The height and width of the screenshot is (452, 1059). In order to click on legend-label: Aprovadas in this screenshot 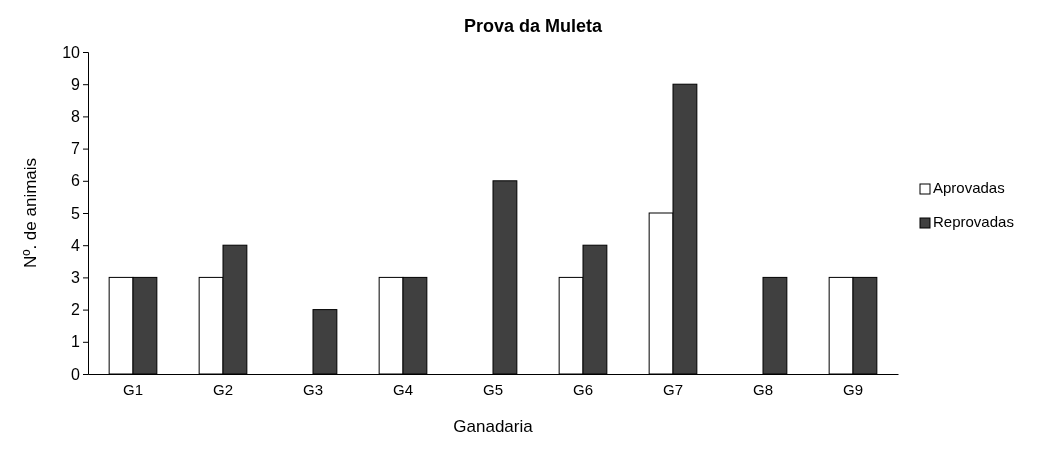, I will do `click(969, 187)`.